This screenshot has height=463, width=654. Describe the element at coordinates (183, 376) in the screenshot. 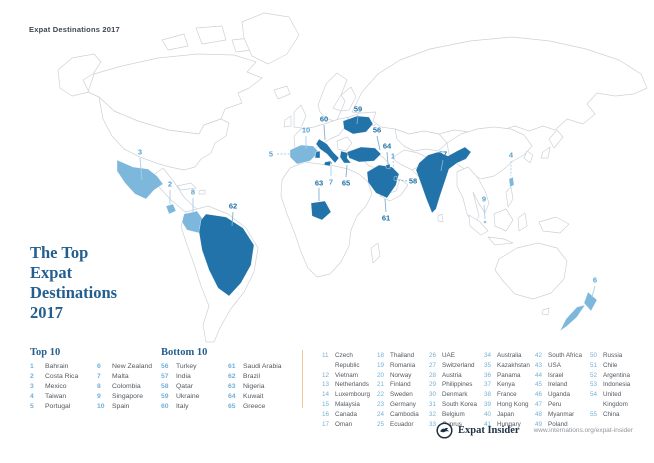

I see `list-item-country: India` at that location.